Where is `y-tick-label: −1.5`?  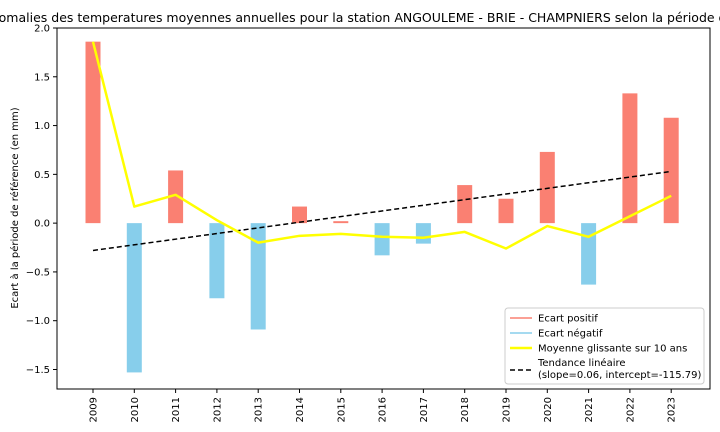
y-tick-label: −1.5 is located at coordinates (38, 370).